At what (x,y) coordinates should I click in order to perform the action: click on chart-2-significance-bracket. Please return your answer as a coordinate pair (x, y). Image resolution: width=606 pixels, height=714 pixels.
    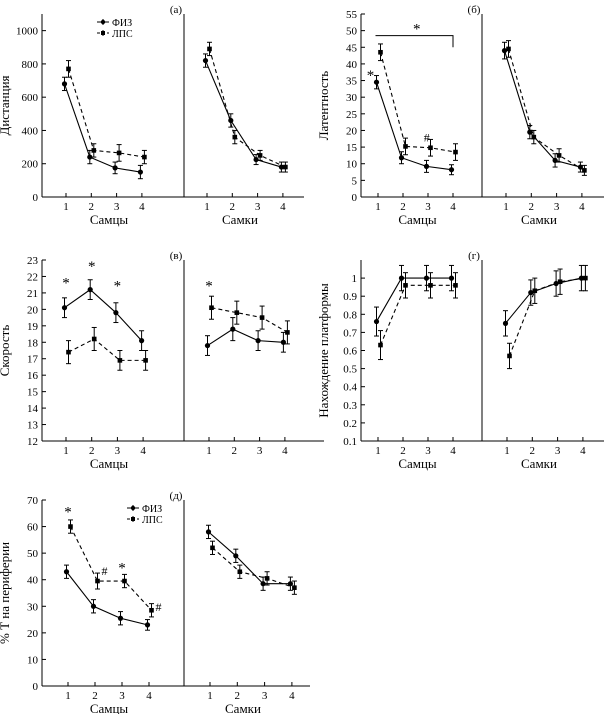
    Looking at the image, I should click on (414, 41).